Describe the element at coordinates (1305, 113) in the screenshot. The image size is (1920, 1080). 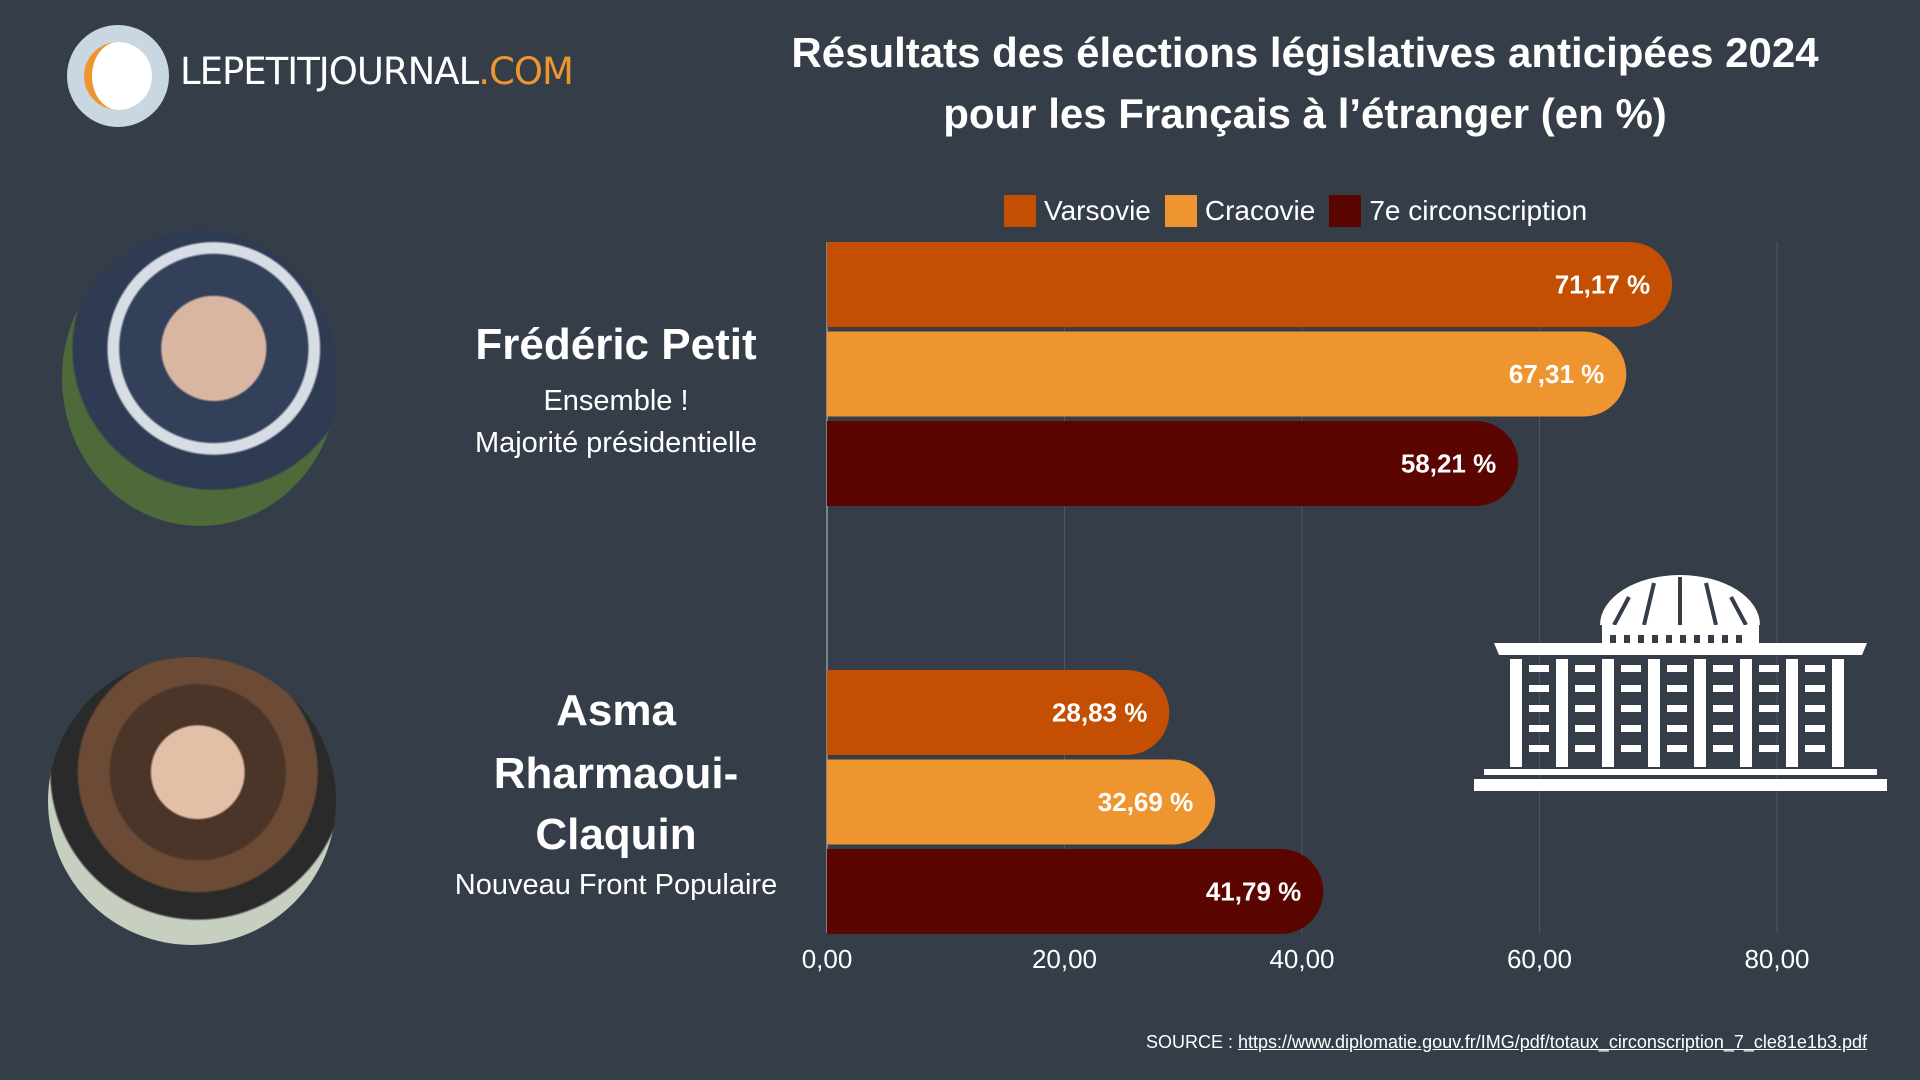
I see `title-line-2: pour les Français à l’étranger (en %)` at that location.